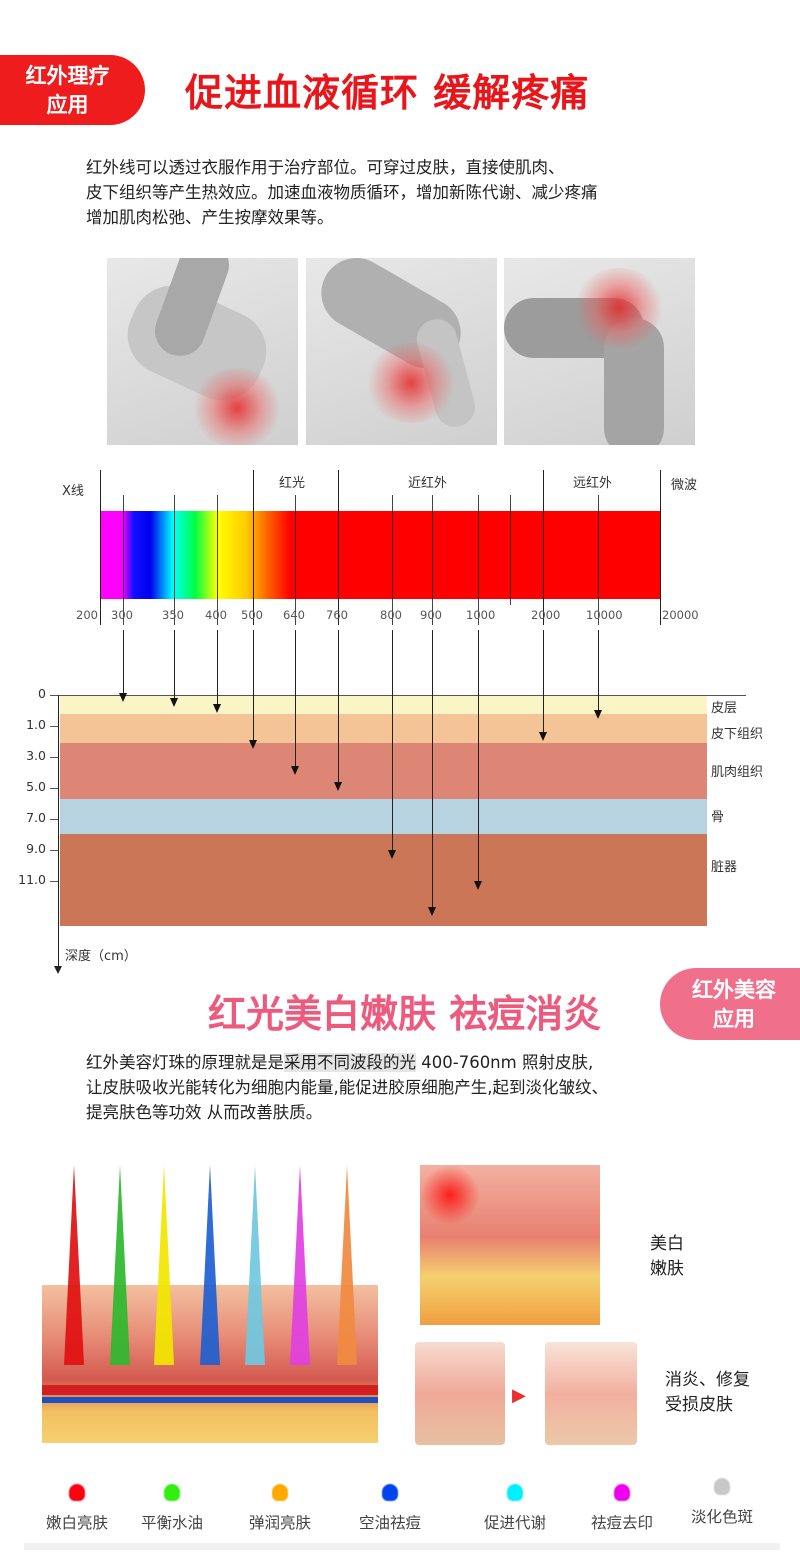 Image resolution: width=800 pixels, height=1556 pixels. What do you see at coordinates (58, 832) in the screenshot?
I see `depth-axis` at bounding box center [58, 832].